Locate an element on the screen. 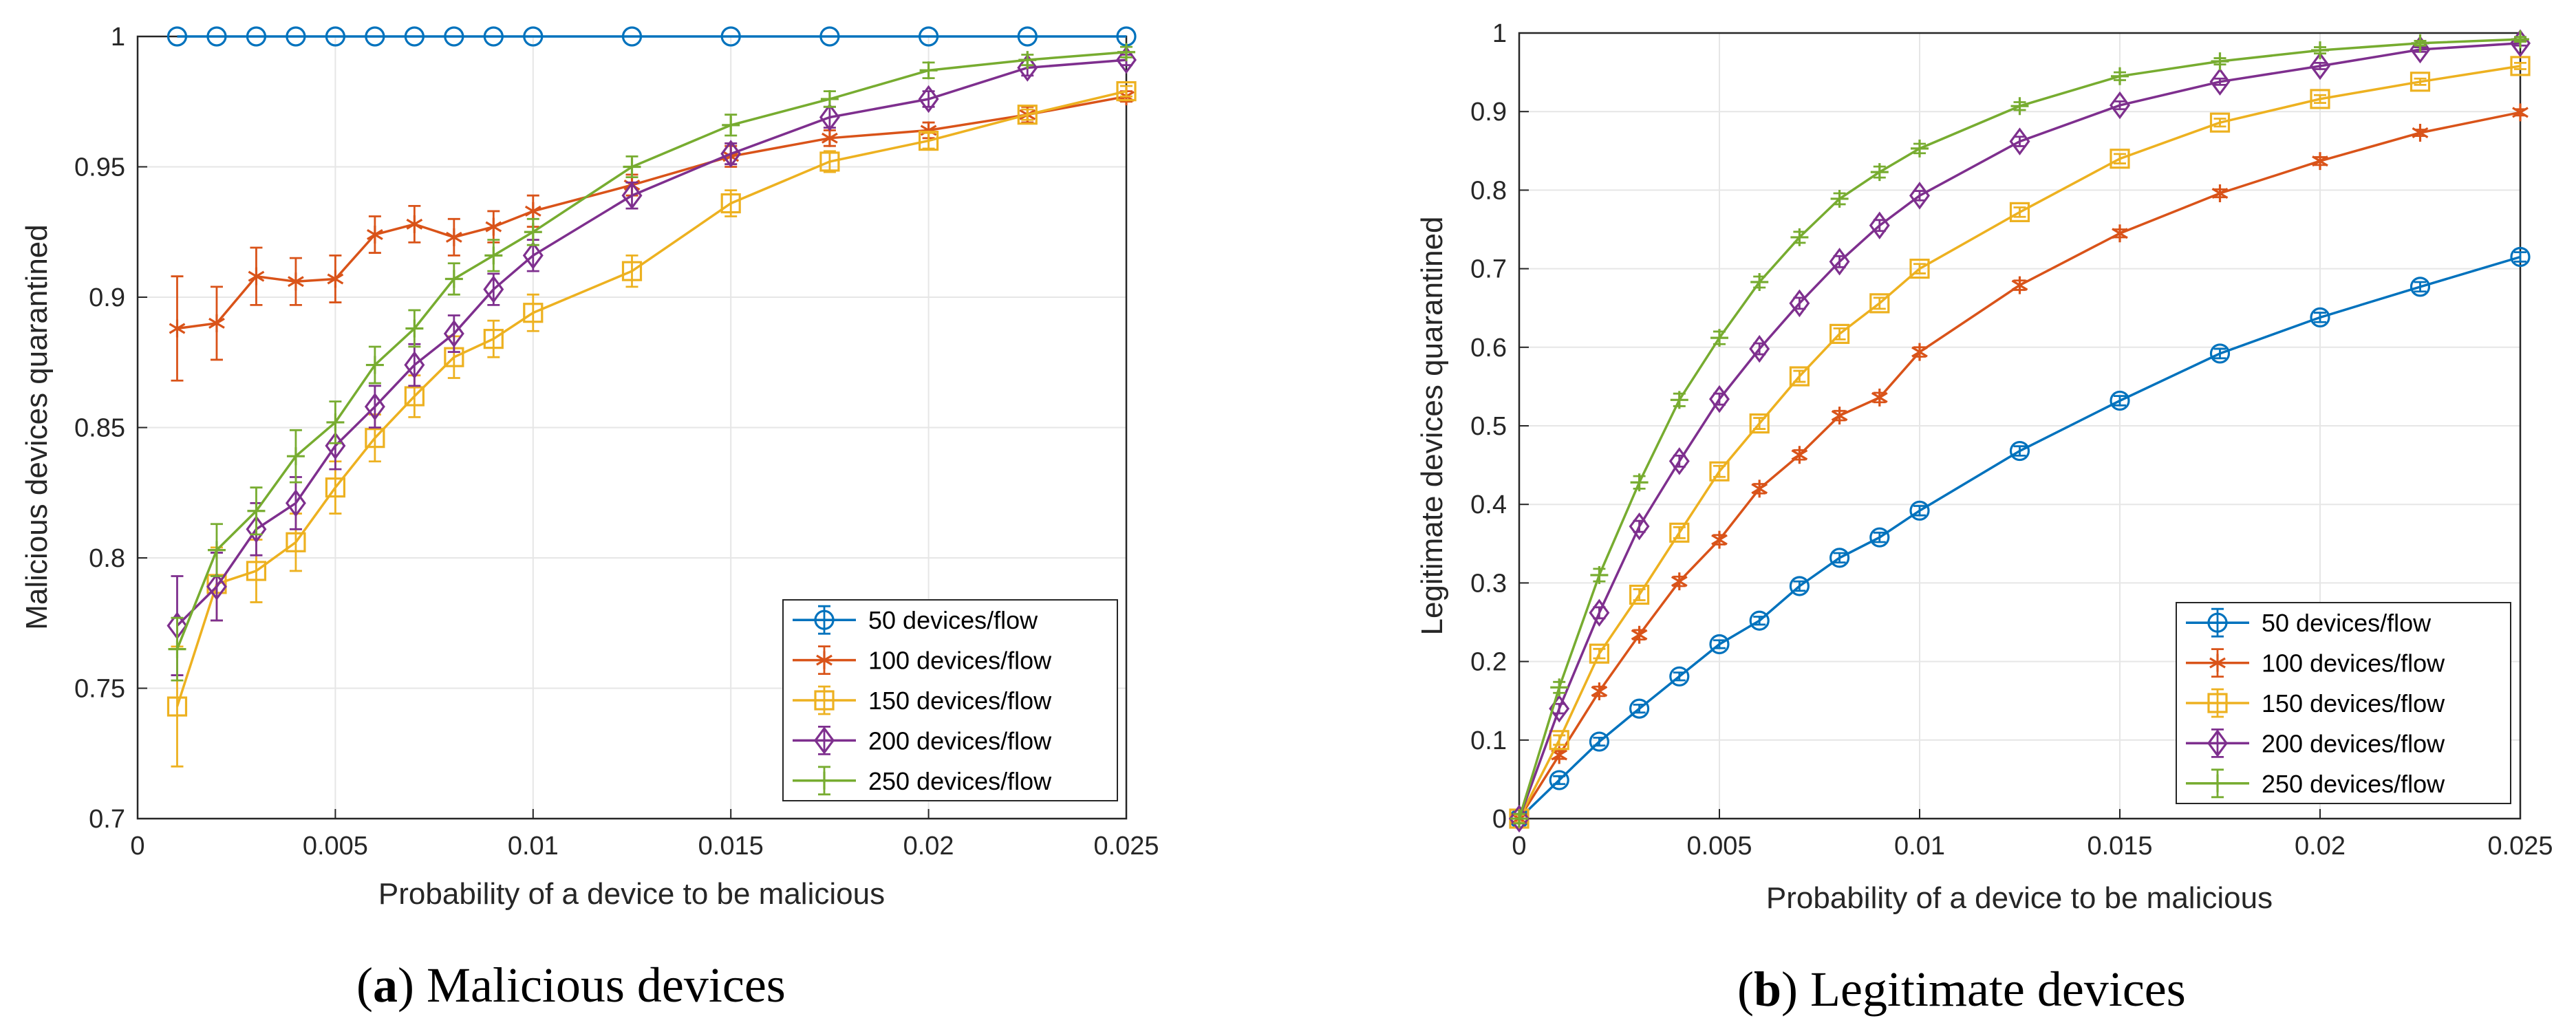 The width and height of the screenshot is (2576, 1036). panel-b-legend-label: 100 devices/flow is located at coordinates (2353, 664).